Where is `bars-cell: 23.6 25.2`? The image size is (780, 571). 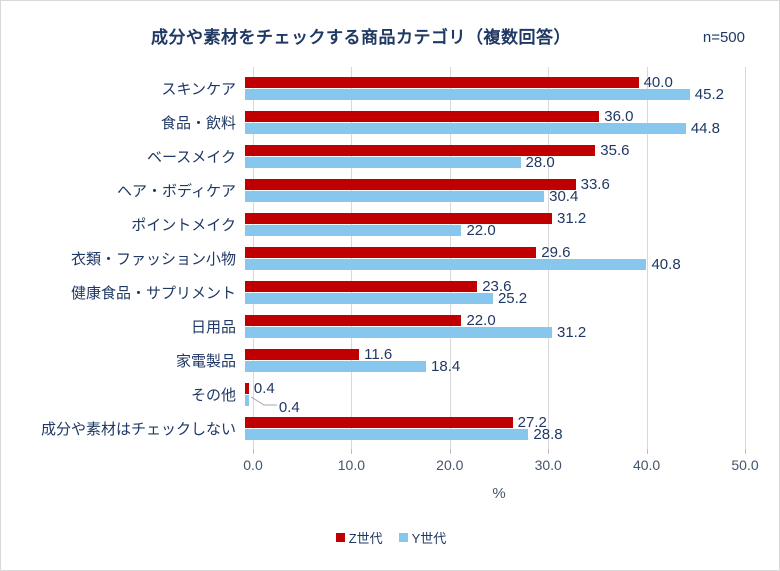 bars-cell: 23.6 25.2 is located at coordinates (491, 292).